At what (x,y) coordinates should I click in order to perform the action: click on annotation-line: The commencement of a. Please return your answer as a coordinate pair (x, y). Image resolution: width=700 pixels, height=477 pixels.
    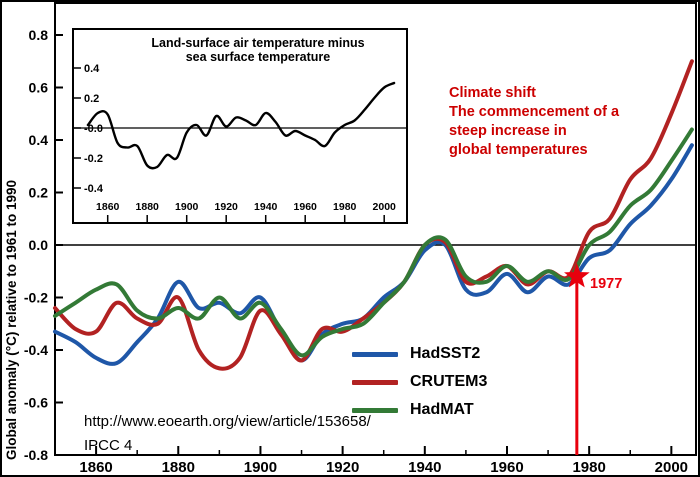
    Looking at the image, I should click on (534, 112).